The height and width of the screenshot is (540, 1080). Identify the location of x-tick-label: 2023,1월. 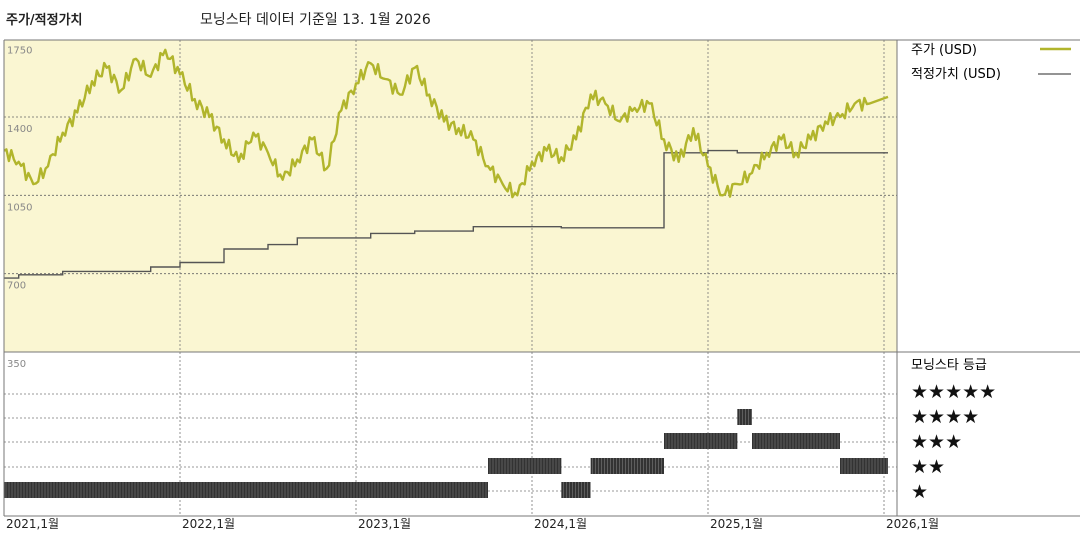
(384, 524).